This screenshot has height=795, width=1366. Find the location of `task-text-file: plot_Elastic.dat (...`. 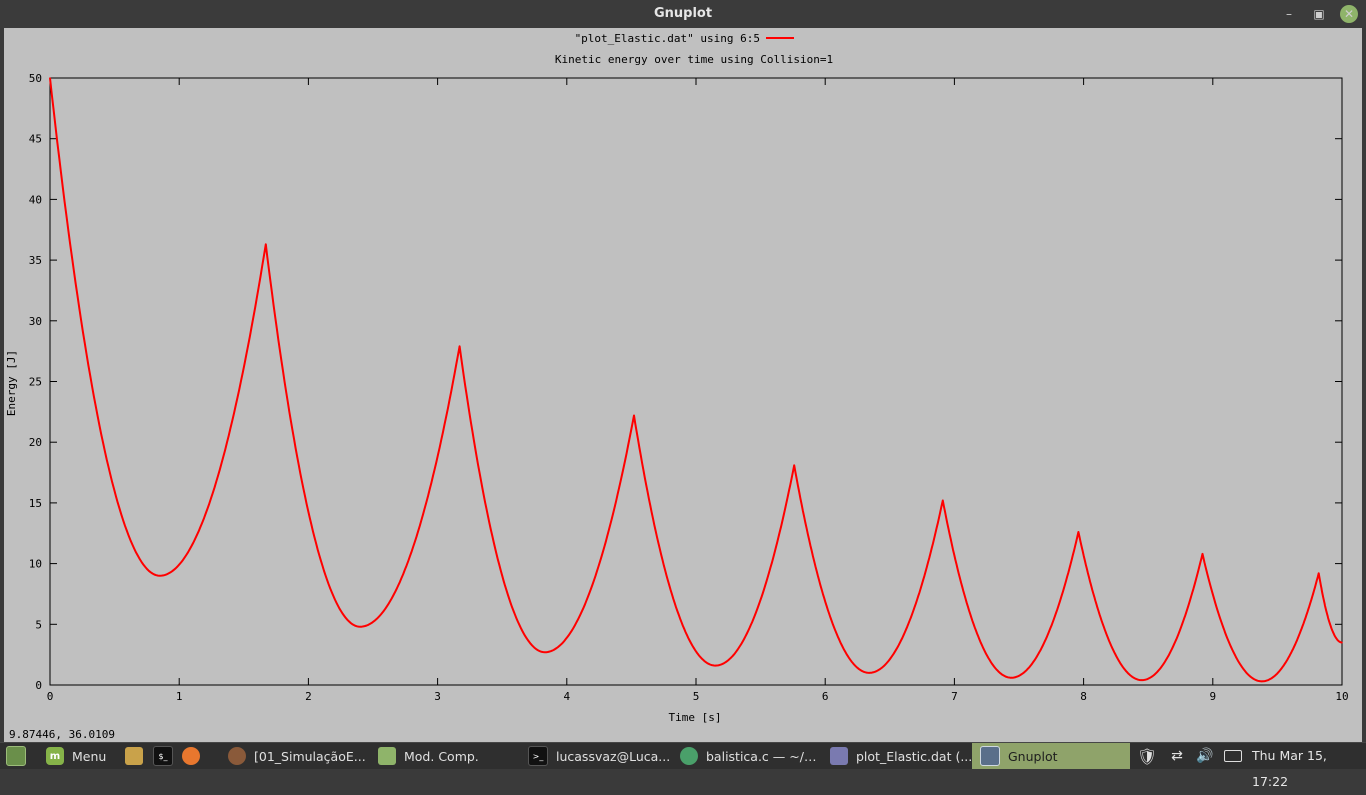

task-text-file: plot_Elastic.dat (... is located at coordinates (898, 756).